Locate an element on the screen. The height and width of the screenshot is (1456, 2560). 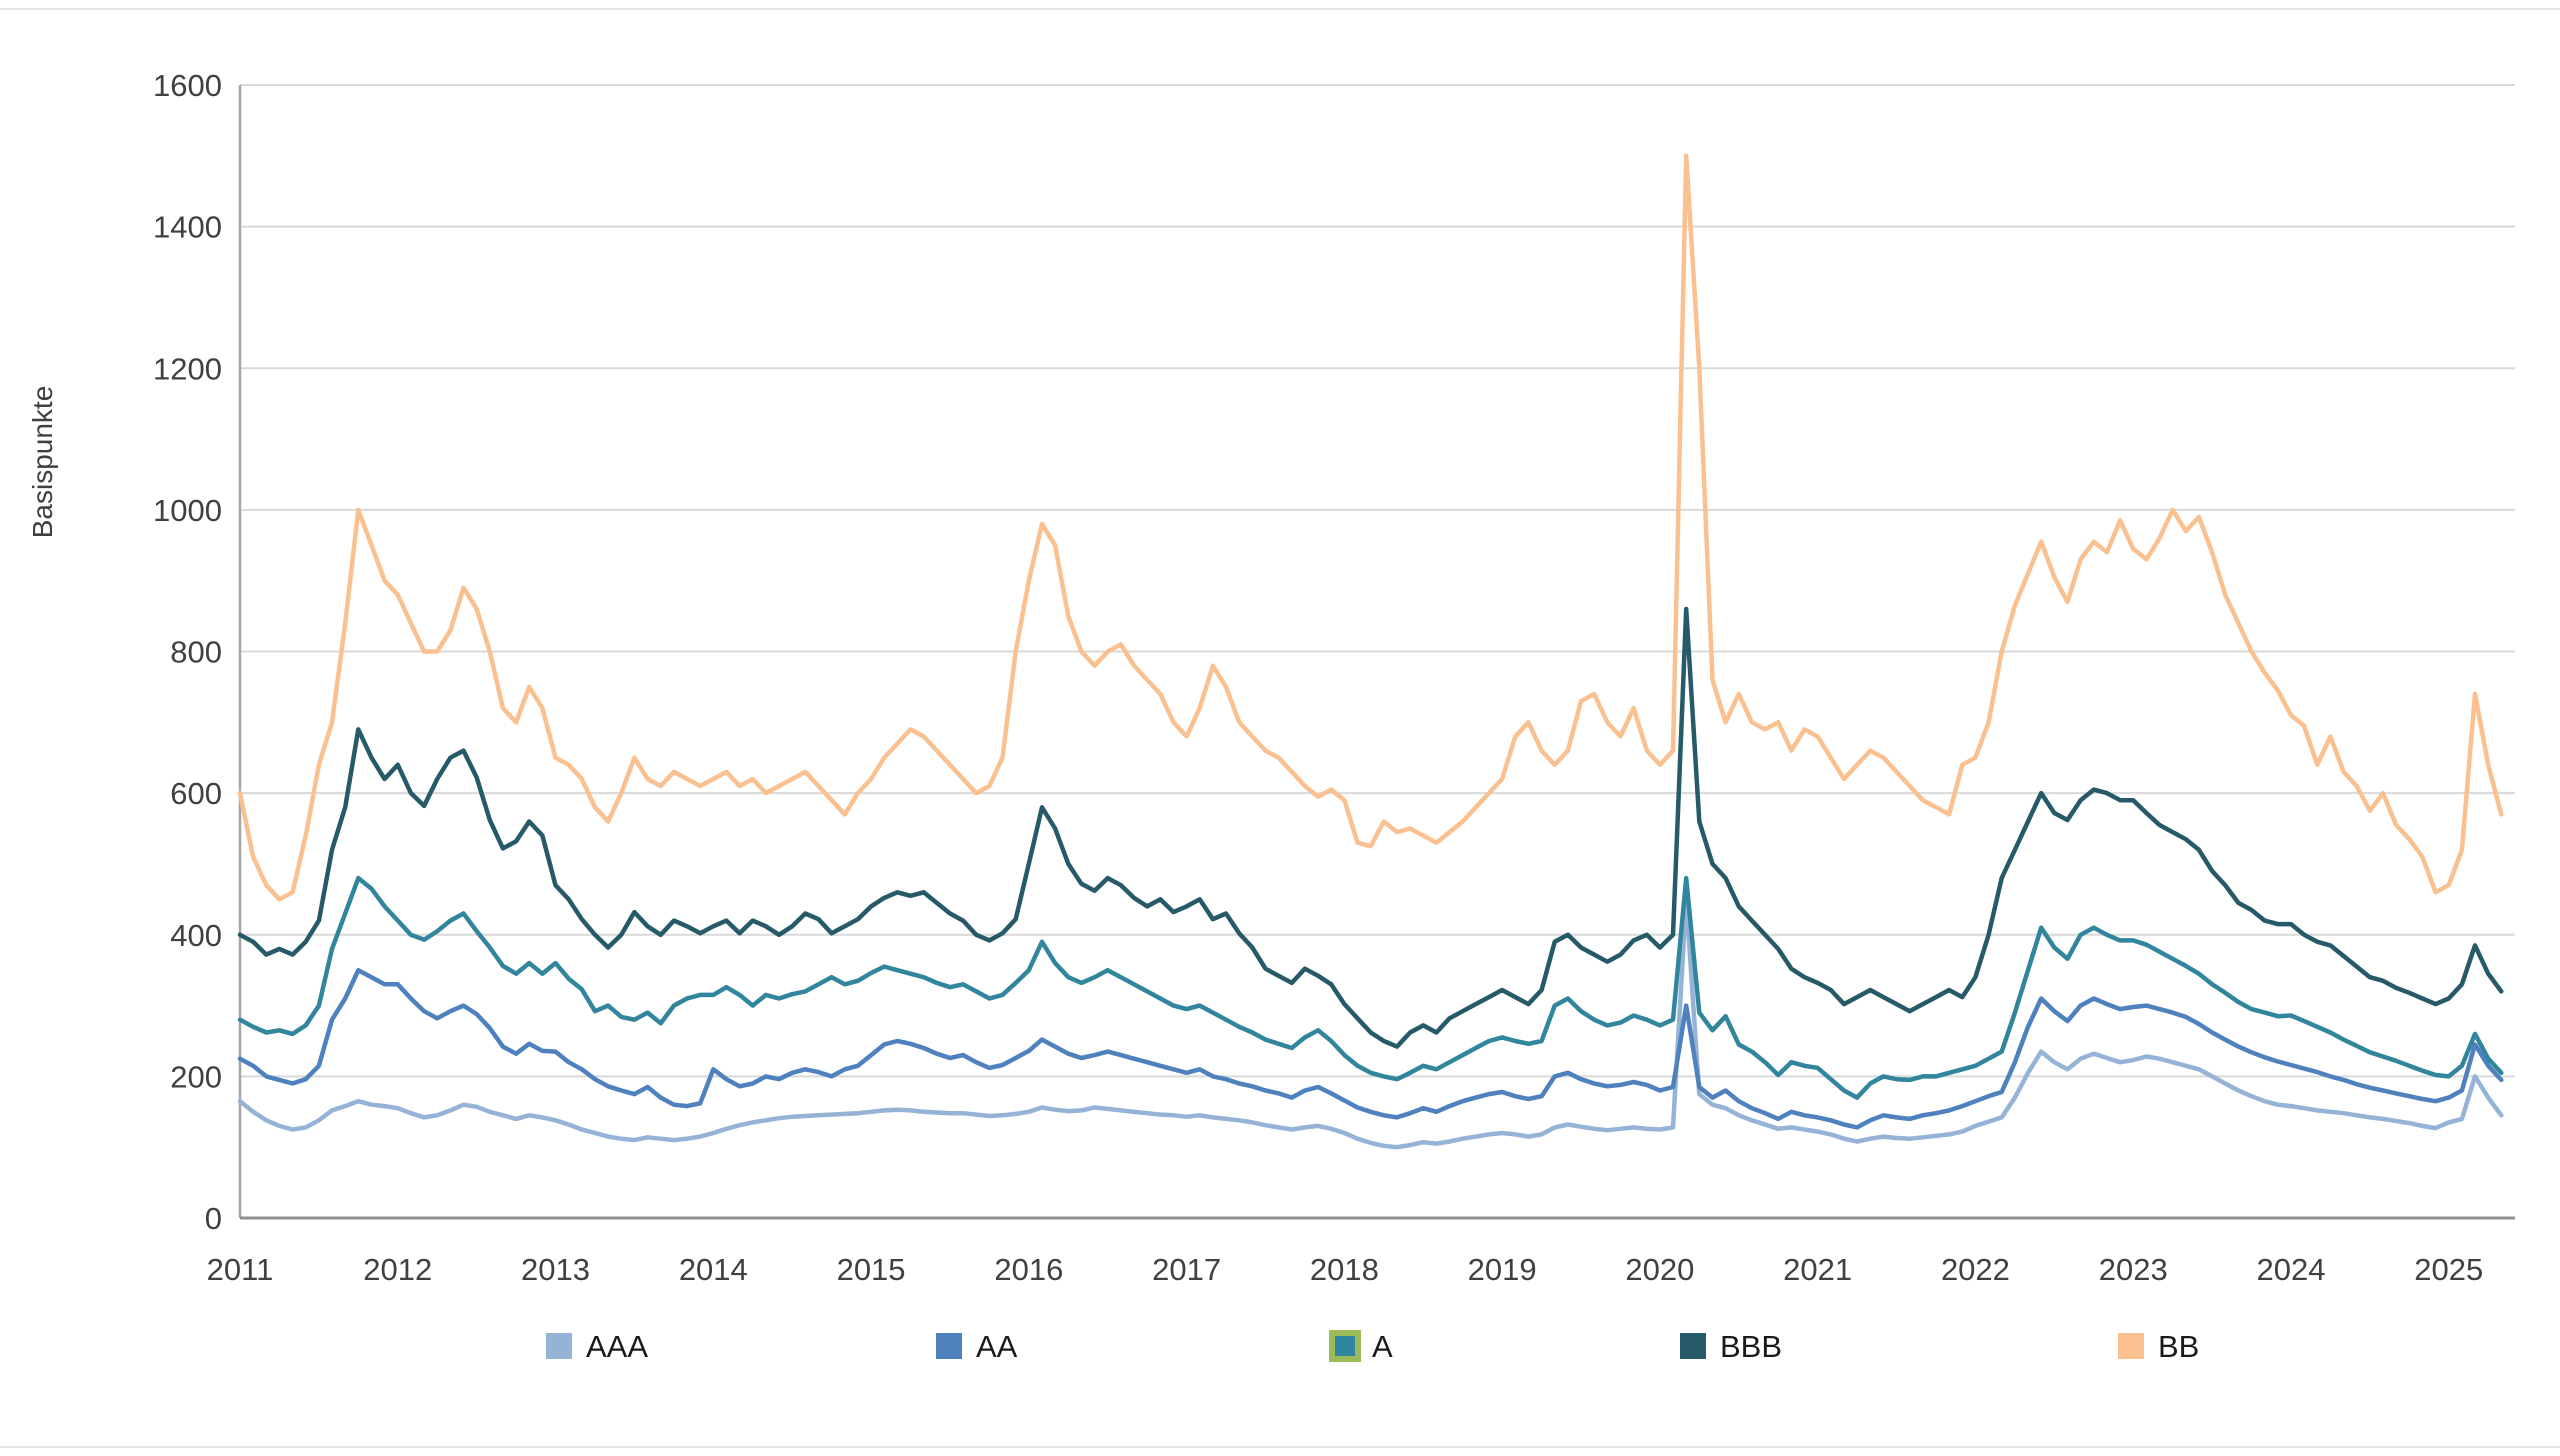
x-tick-label-2017: 2017 is located at coordinates (1186, 1269).